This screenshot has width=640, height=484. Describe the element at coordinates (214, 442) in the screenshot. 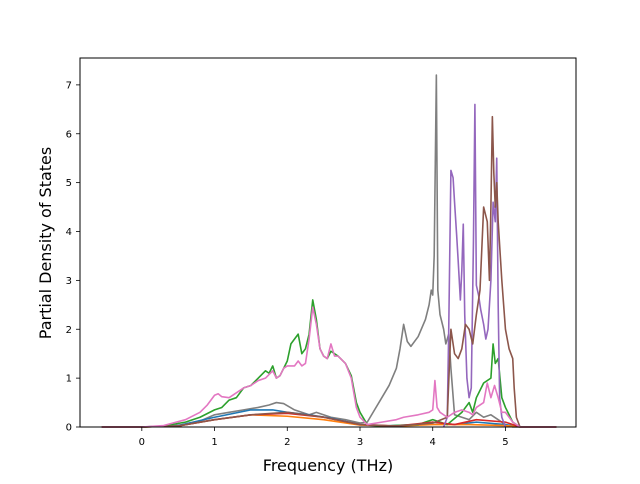

I see `x-tick-label: 1` at that location.